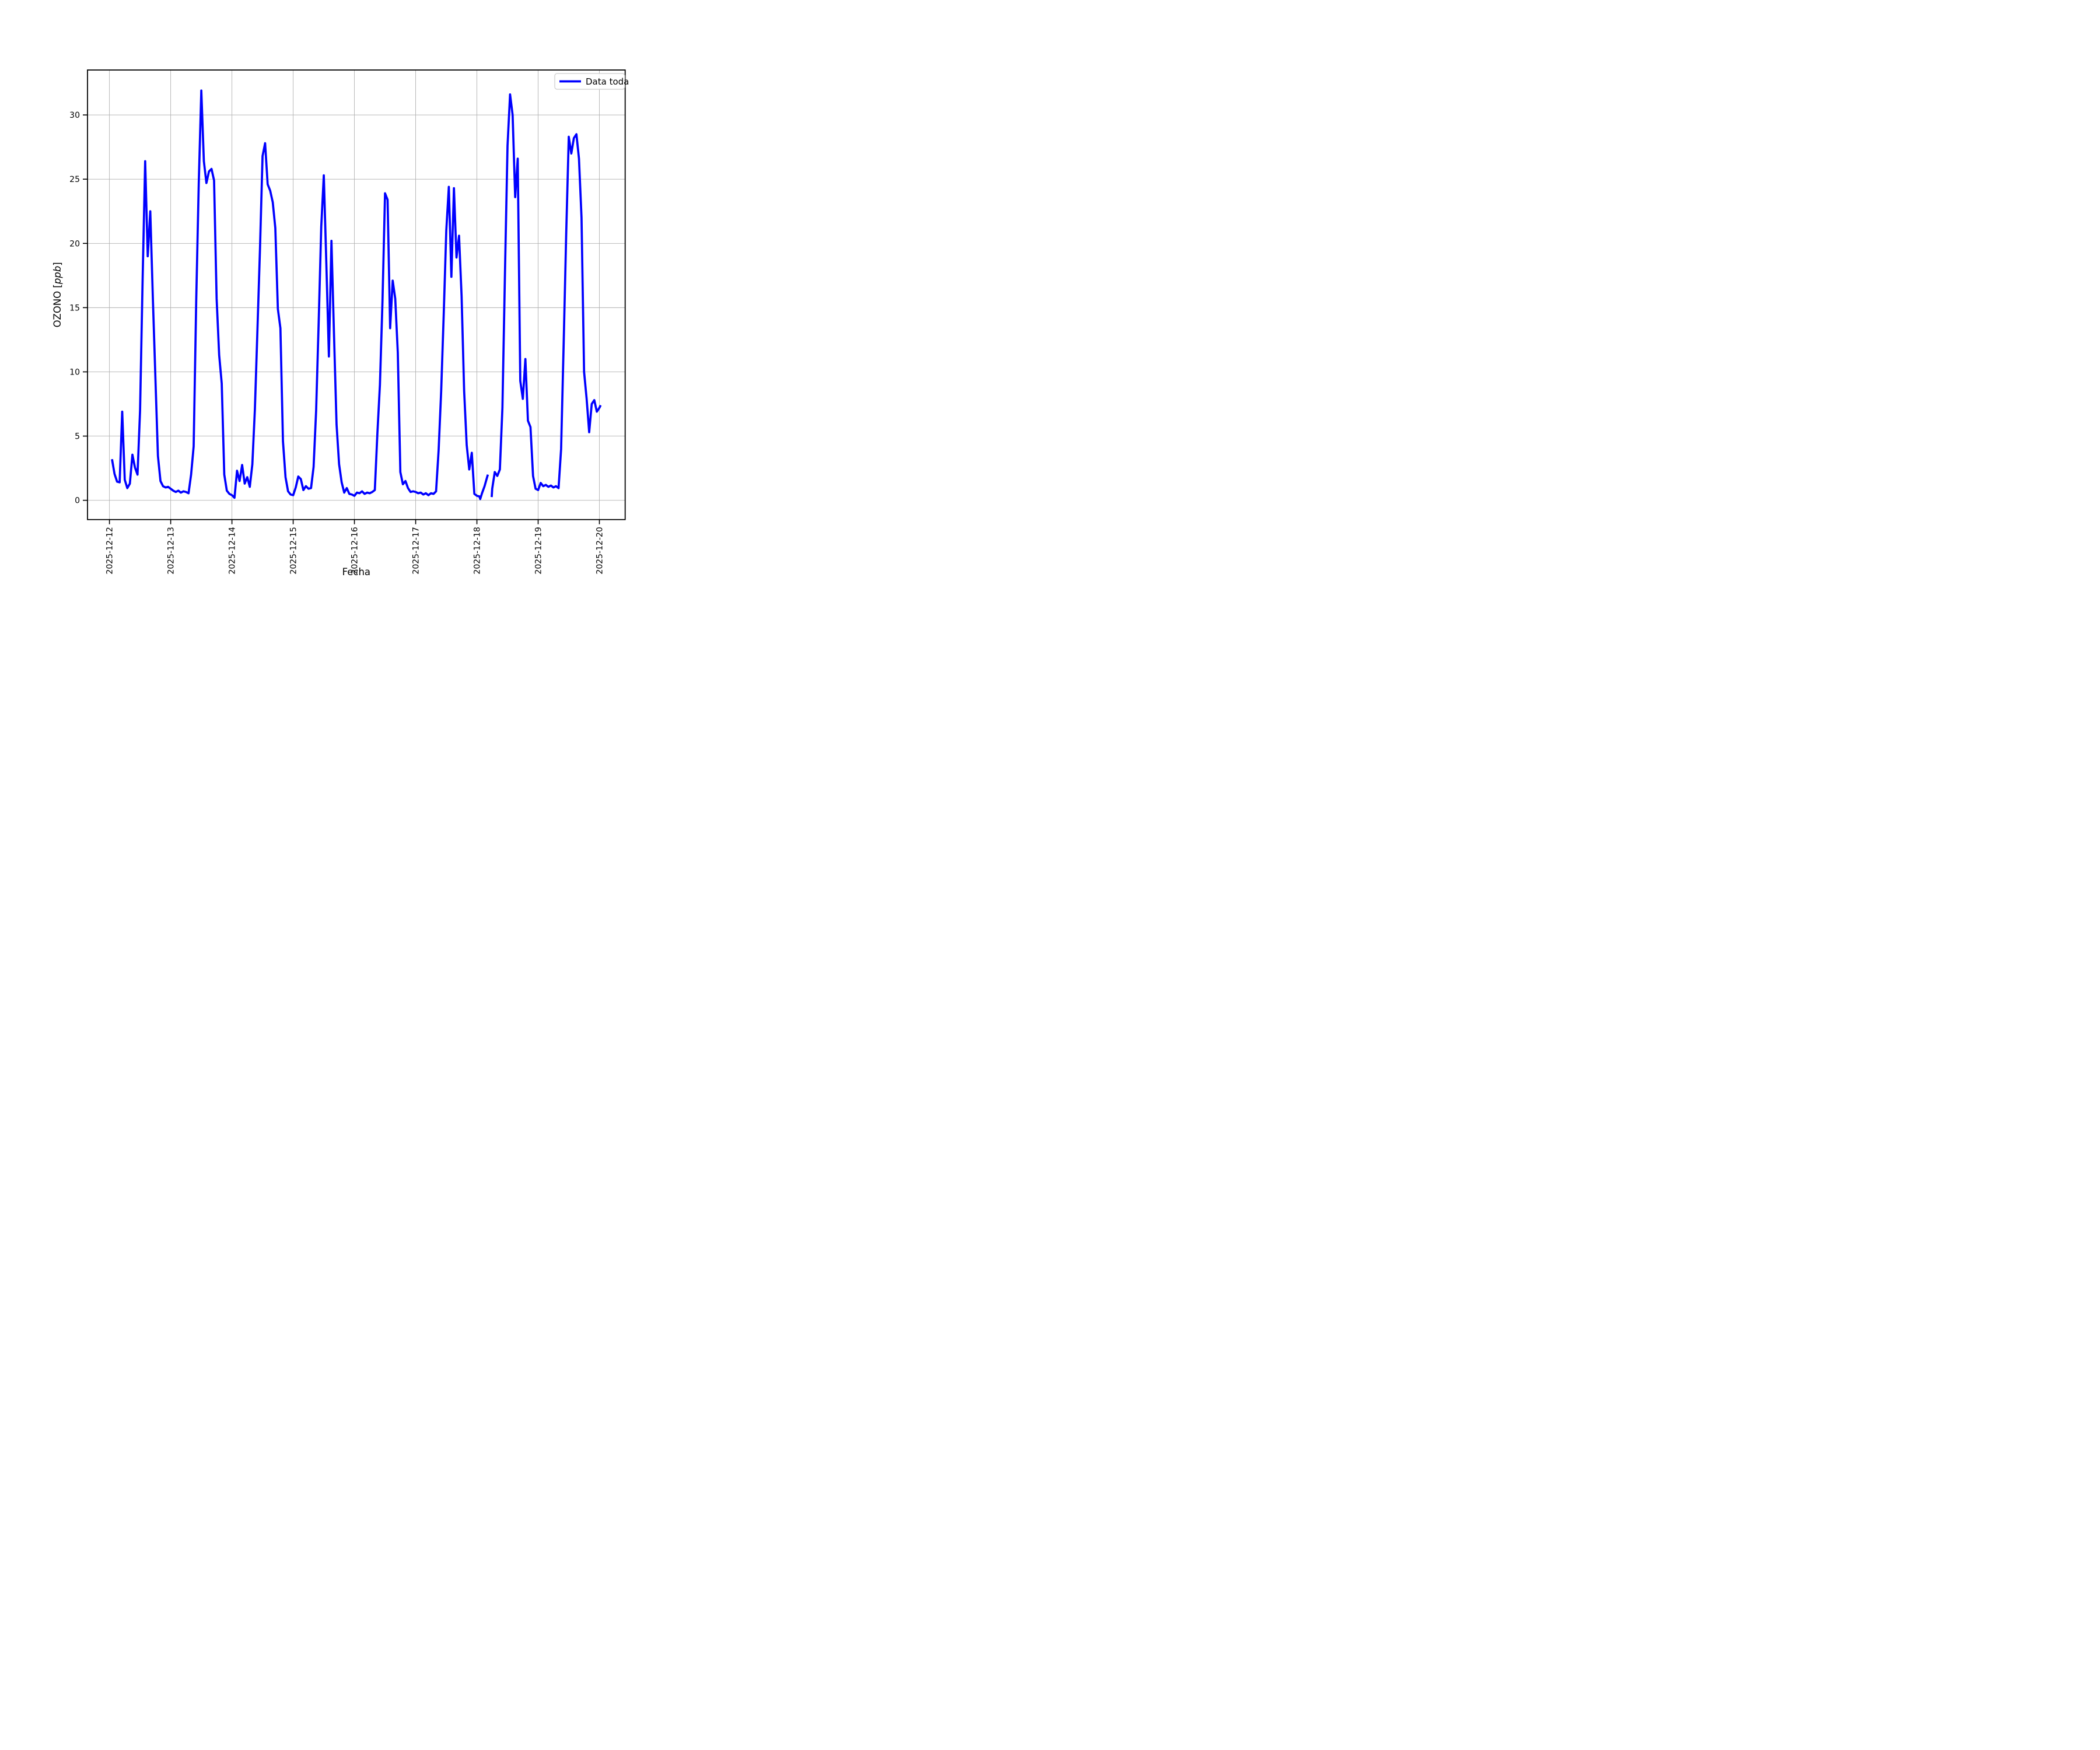  What do you see at coordinates (57, 294) in the screenshot?
I see `y-axis-label: OZONO [ppb]` at bounding box center [57, 294].